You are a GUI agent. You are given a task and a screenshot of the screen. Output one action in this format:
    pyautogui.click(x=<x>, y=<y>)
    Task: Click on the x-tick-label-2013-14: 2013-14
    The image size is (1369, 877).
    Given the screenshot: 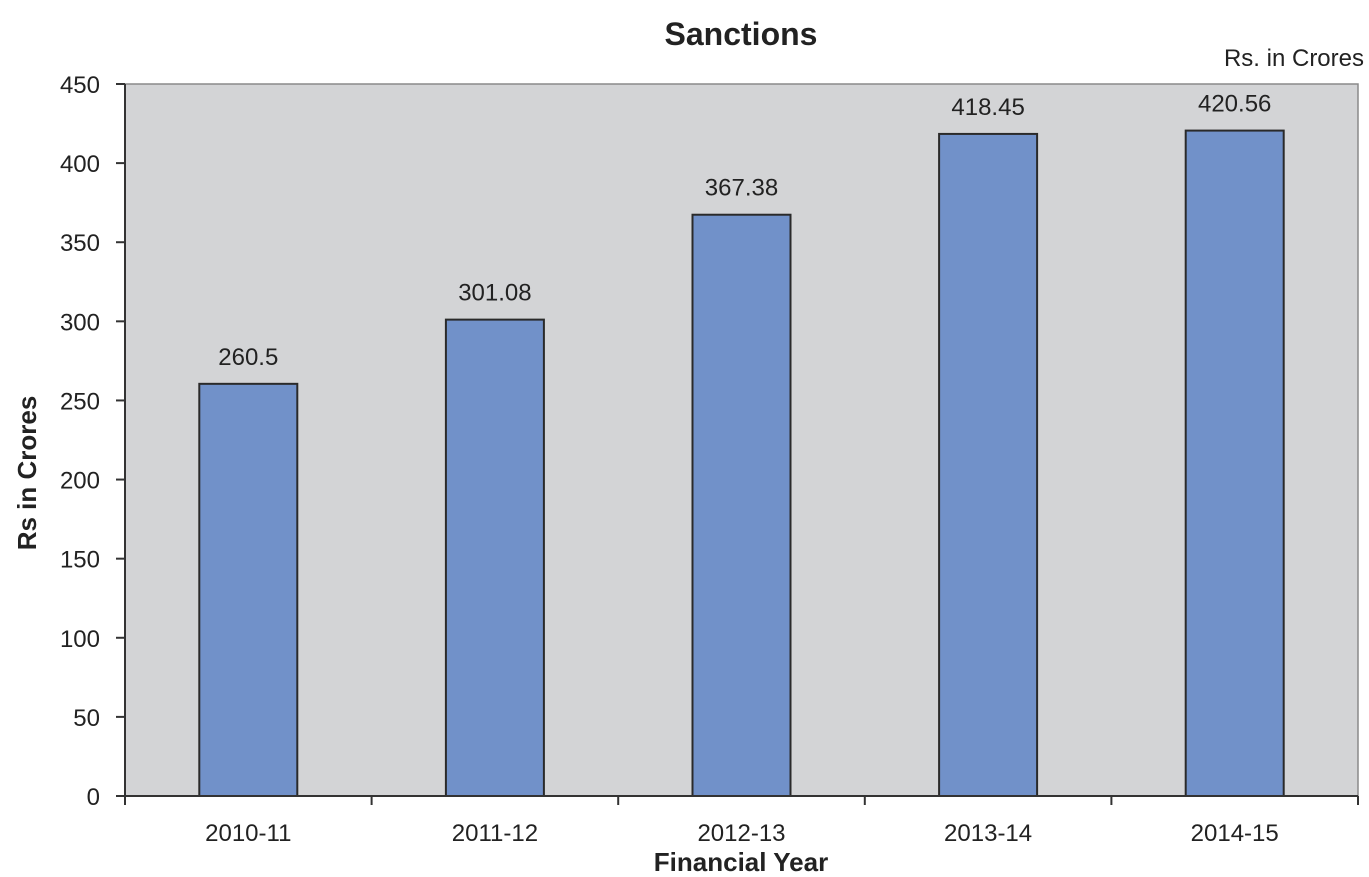 What is the action you would take?
    pyautogui.click(x=988, y=833)
    